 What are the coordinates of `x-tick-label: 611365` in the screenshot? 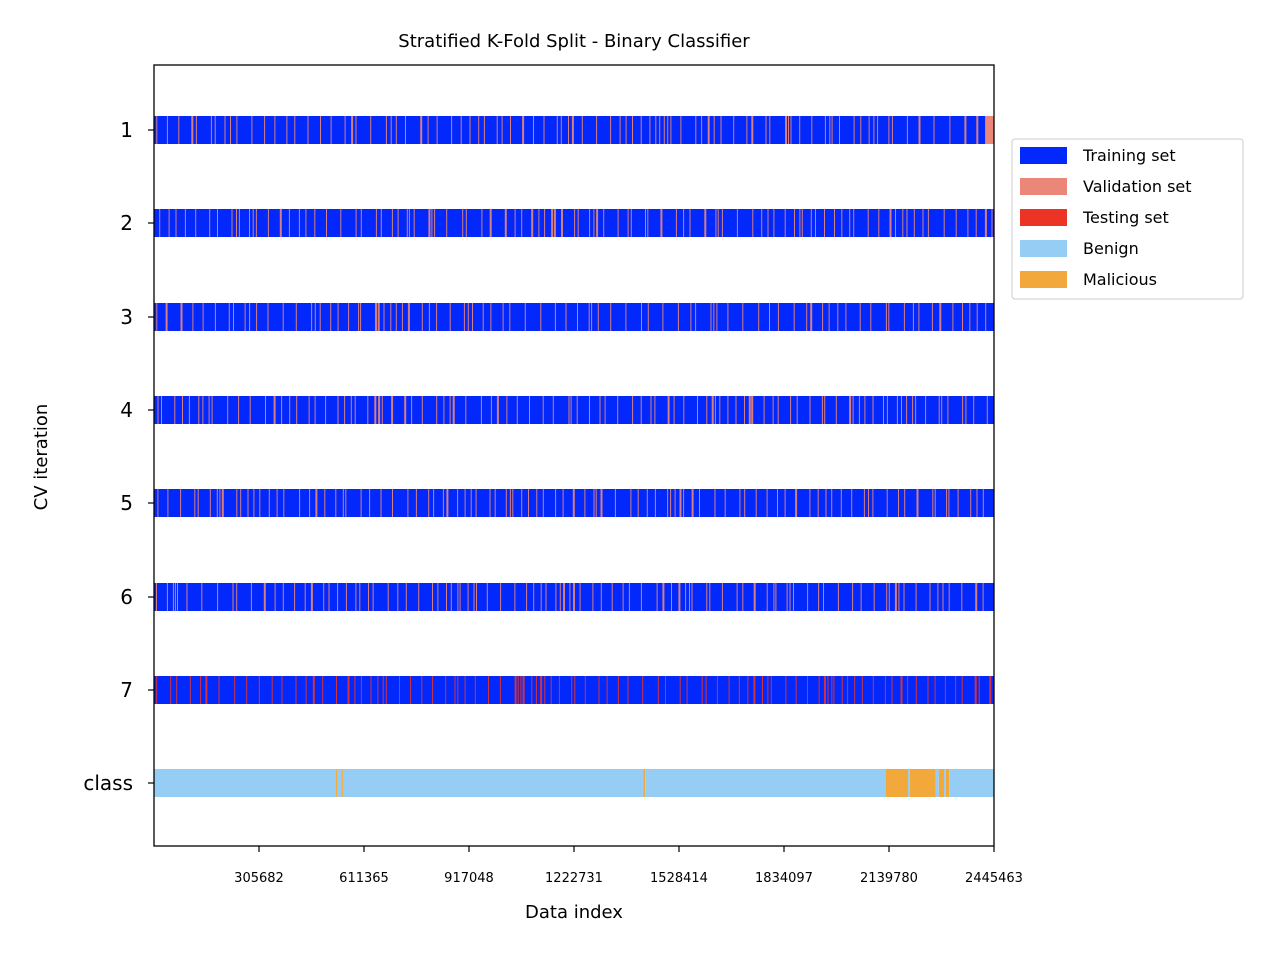 It's located at (364, 878).